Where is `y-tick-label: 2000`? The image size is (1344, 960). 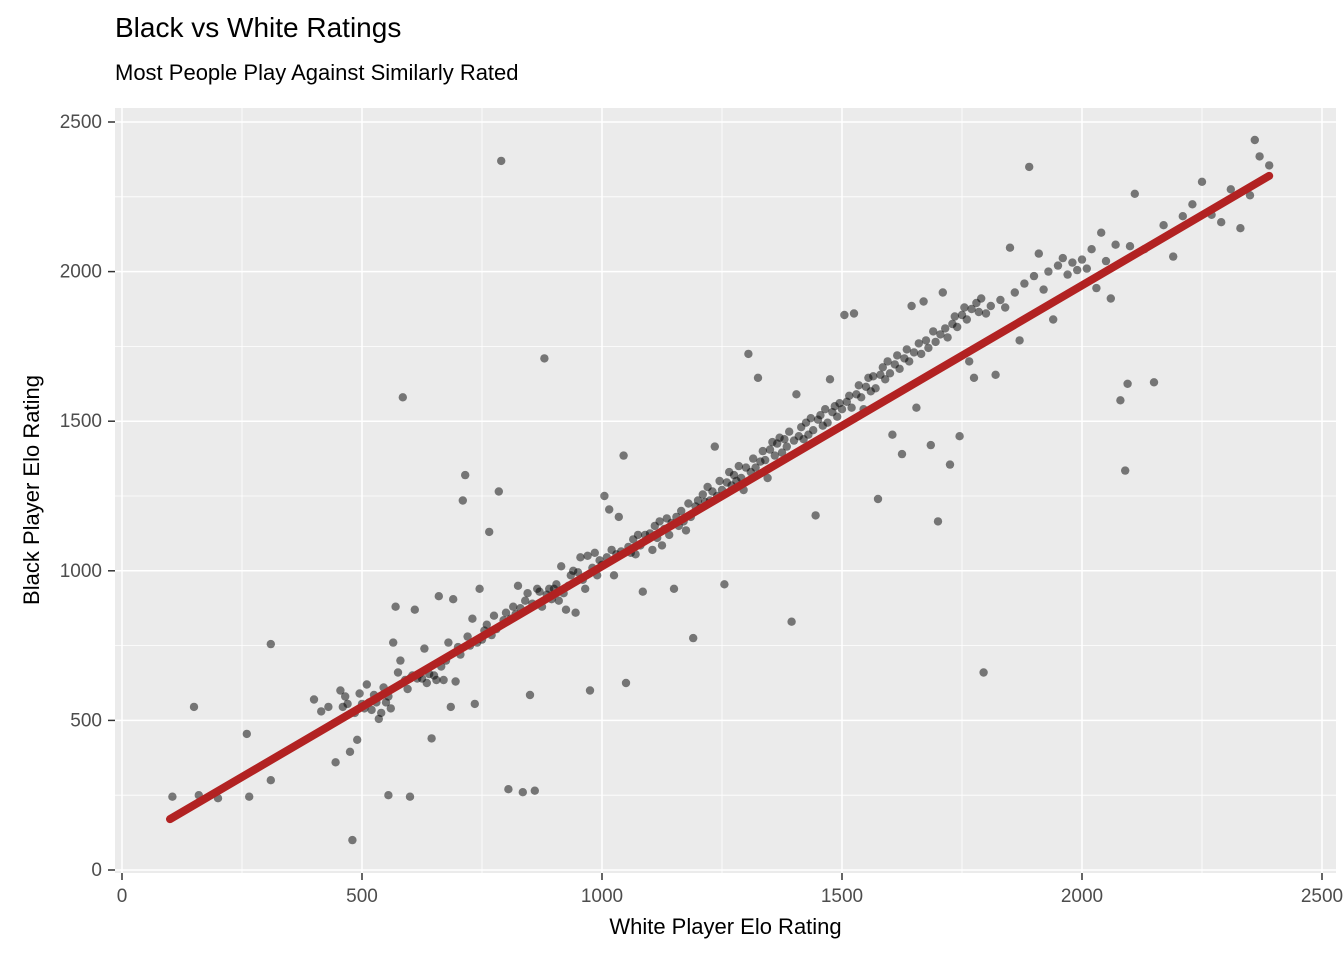
y-tick-label: 2000 is located at coordinates (81, 272).